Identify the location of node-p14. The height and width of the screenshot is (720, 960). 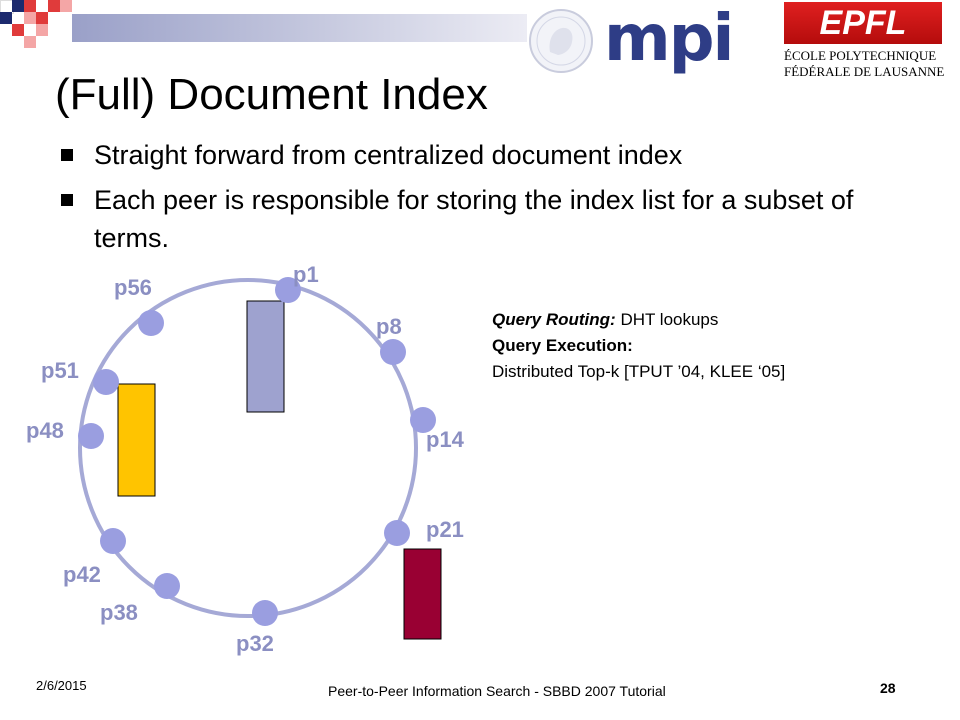
(423, 420).